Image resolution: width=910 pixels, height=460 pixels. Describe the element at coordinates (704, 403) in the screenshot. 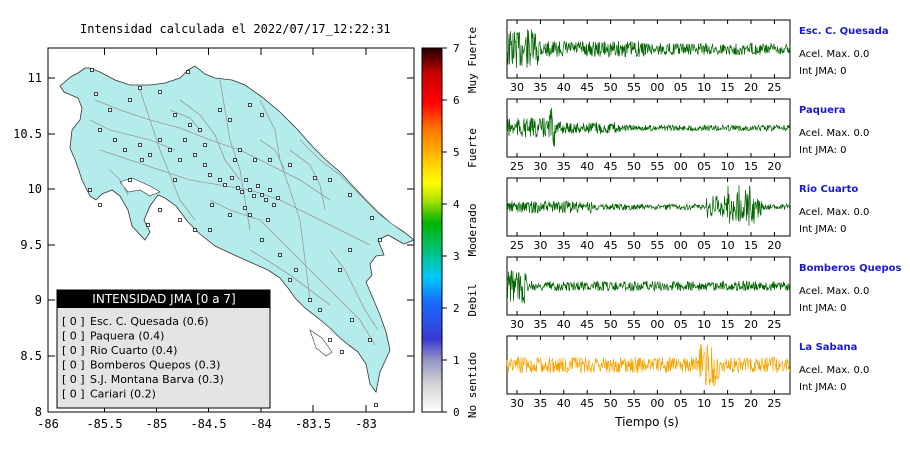

I see `waveform-tick-label: 10` at that location.